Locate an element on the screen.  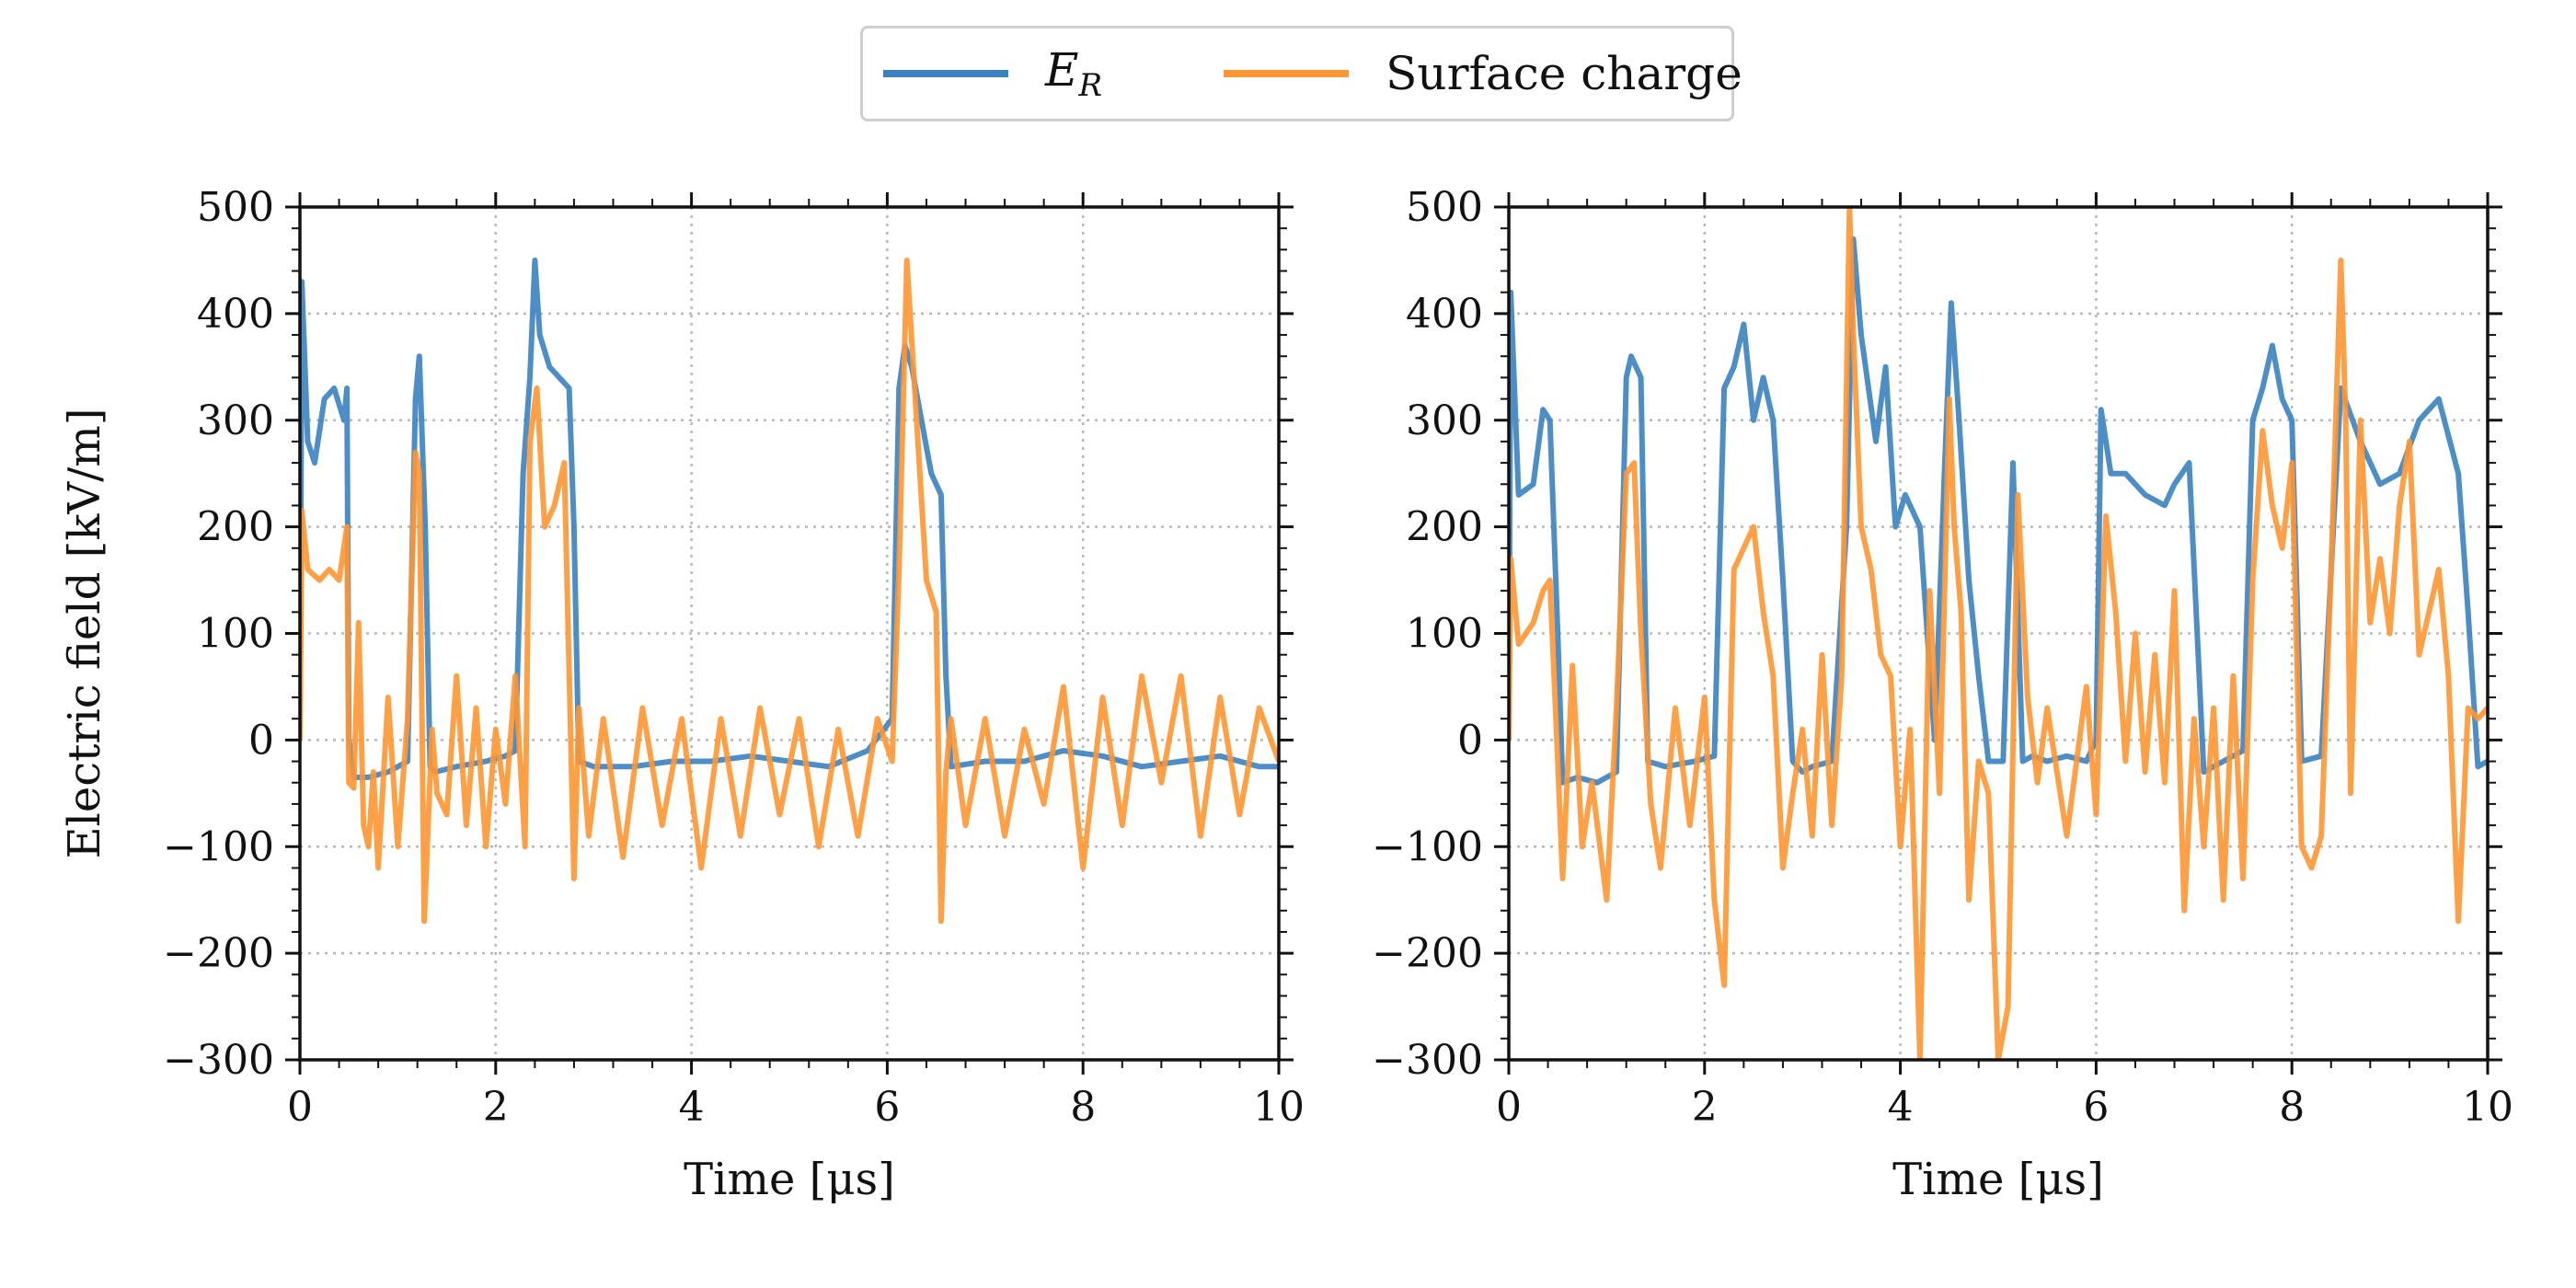
legend-entry-surface-charge: Surface charge is located at coordinates (1483, 73).